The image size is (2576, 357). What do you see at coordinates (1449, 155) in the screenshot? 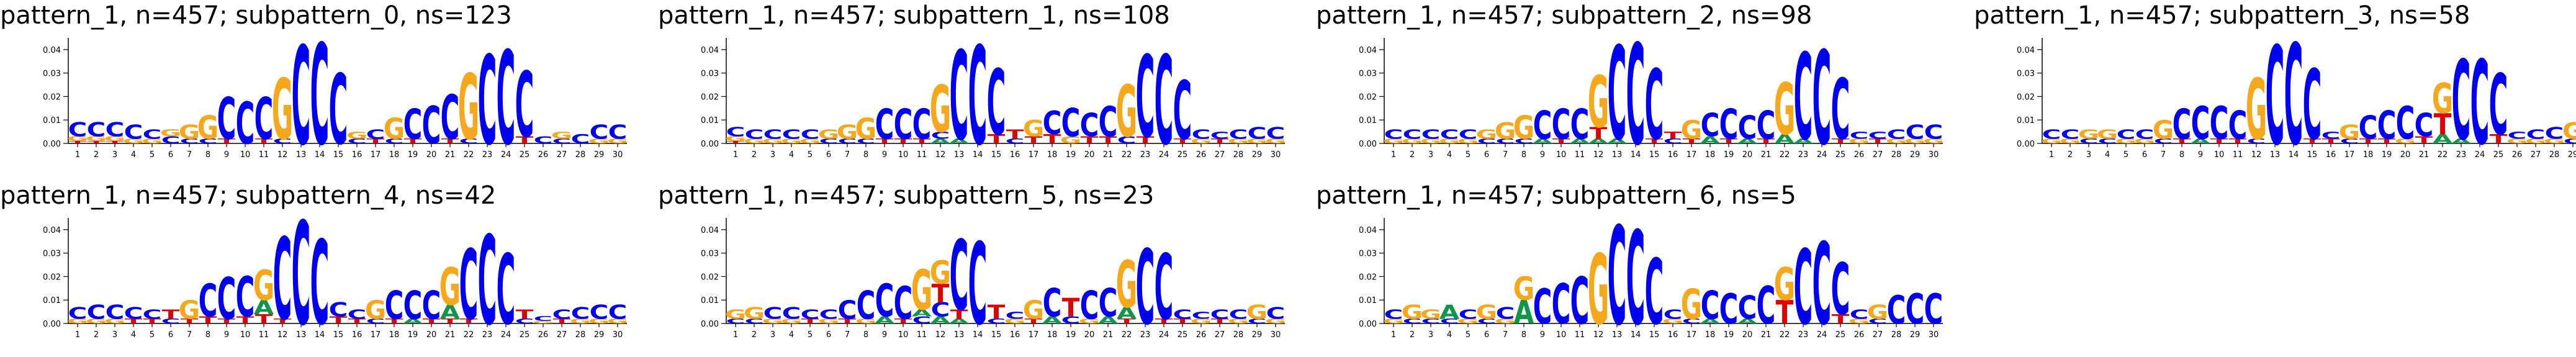
I see `x-tick-label: 4` at bounding box center [1449, 155].